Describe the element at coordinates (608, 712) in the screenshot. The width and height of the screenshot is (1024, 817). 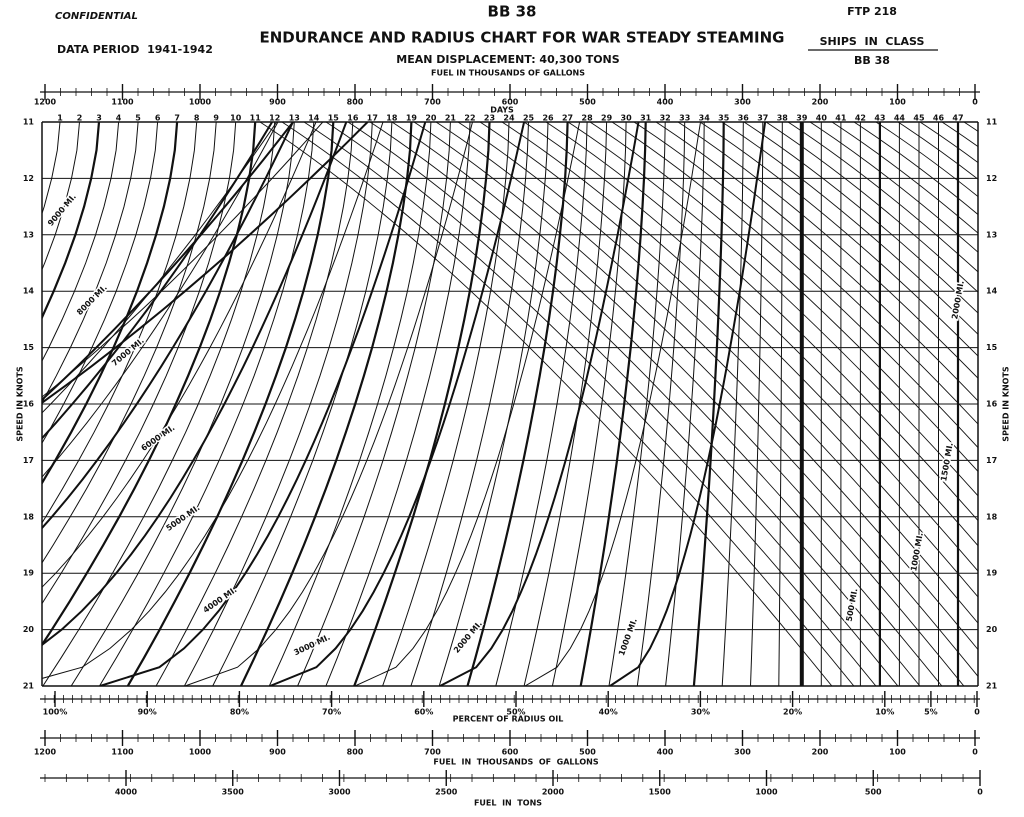
I see `radius-label: 40%` at that location.